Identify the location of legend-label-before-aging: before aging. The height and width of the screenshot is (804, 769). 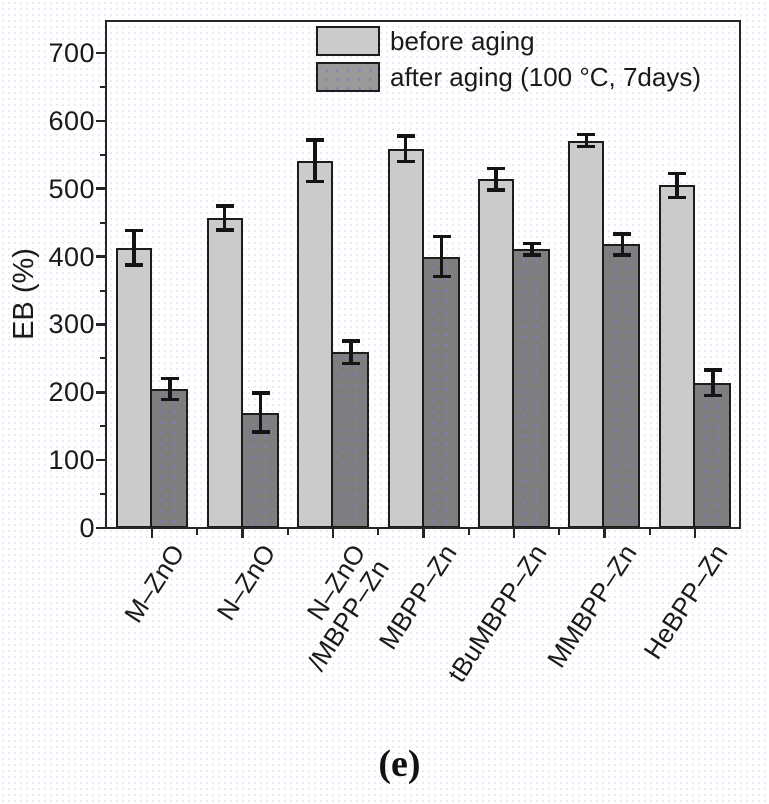
(462, 41).